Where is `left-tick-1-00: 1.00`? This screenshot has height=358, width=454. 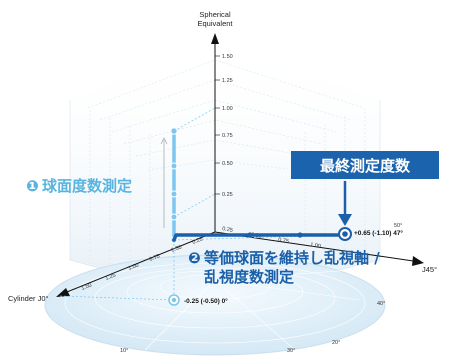
left-tick-1-00: 1.00 is located at coordinates (134, 267).